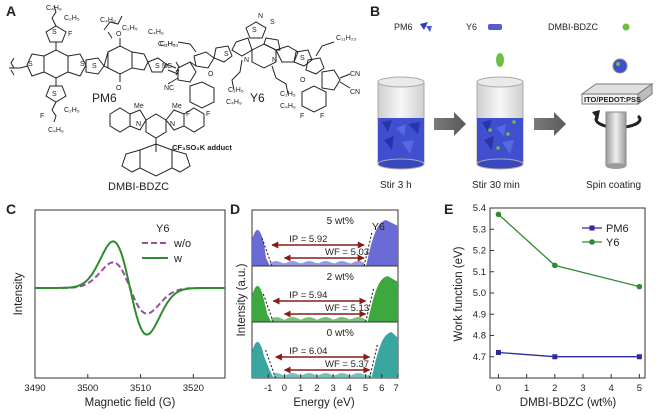 The width and height of the screenshot is (660, 415). I want to click on y6-n-2: N, so click(246, 60).